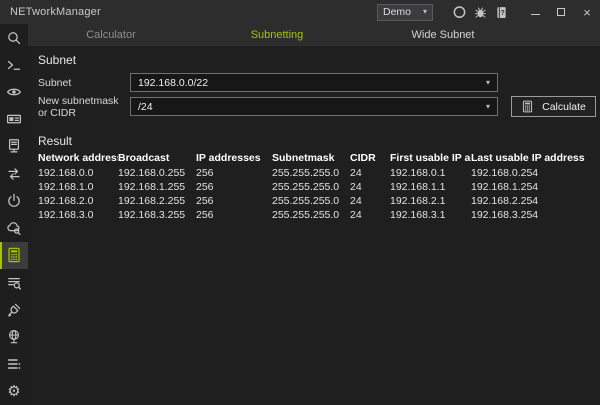 The width and height of the screenshot is (600, 405). Describe the element at coordinates (443, 35) in the screenshot. I see `tab-wide-subnet: Wide Subnet` at that location.